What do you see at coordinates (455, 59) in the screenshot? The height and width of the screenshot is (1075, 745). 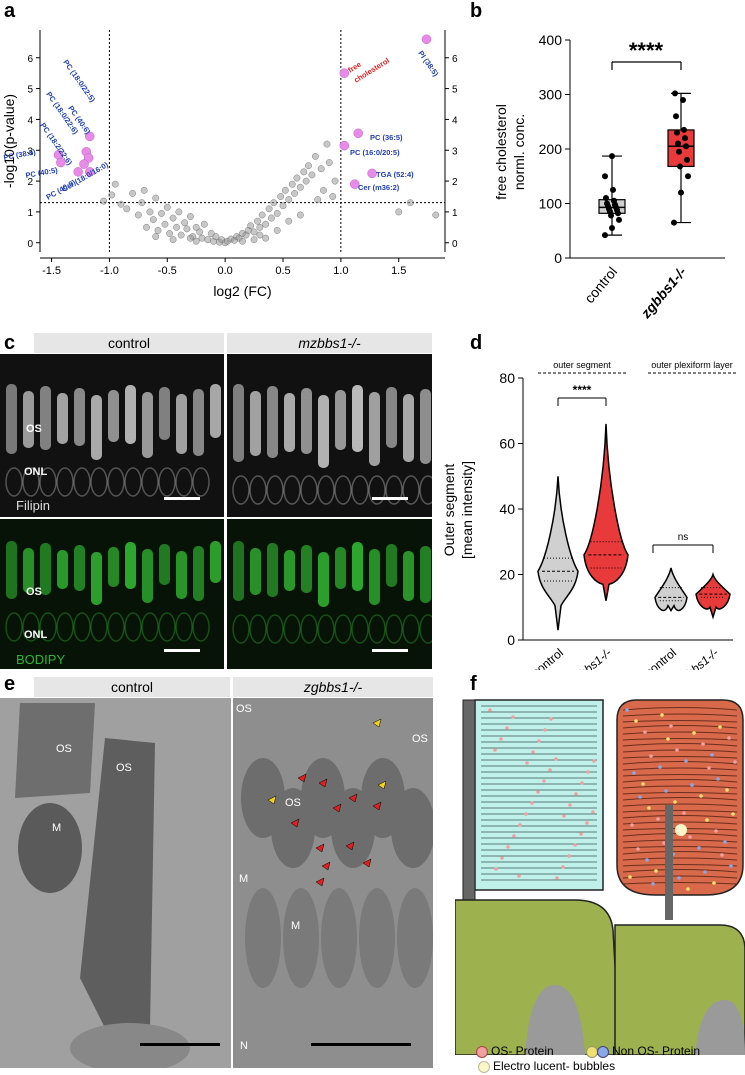 I see `y-tick-label-right: 6` at bounding box center [455, 59].